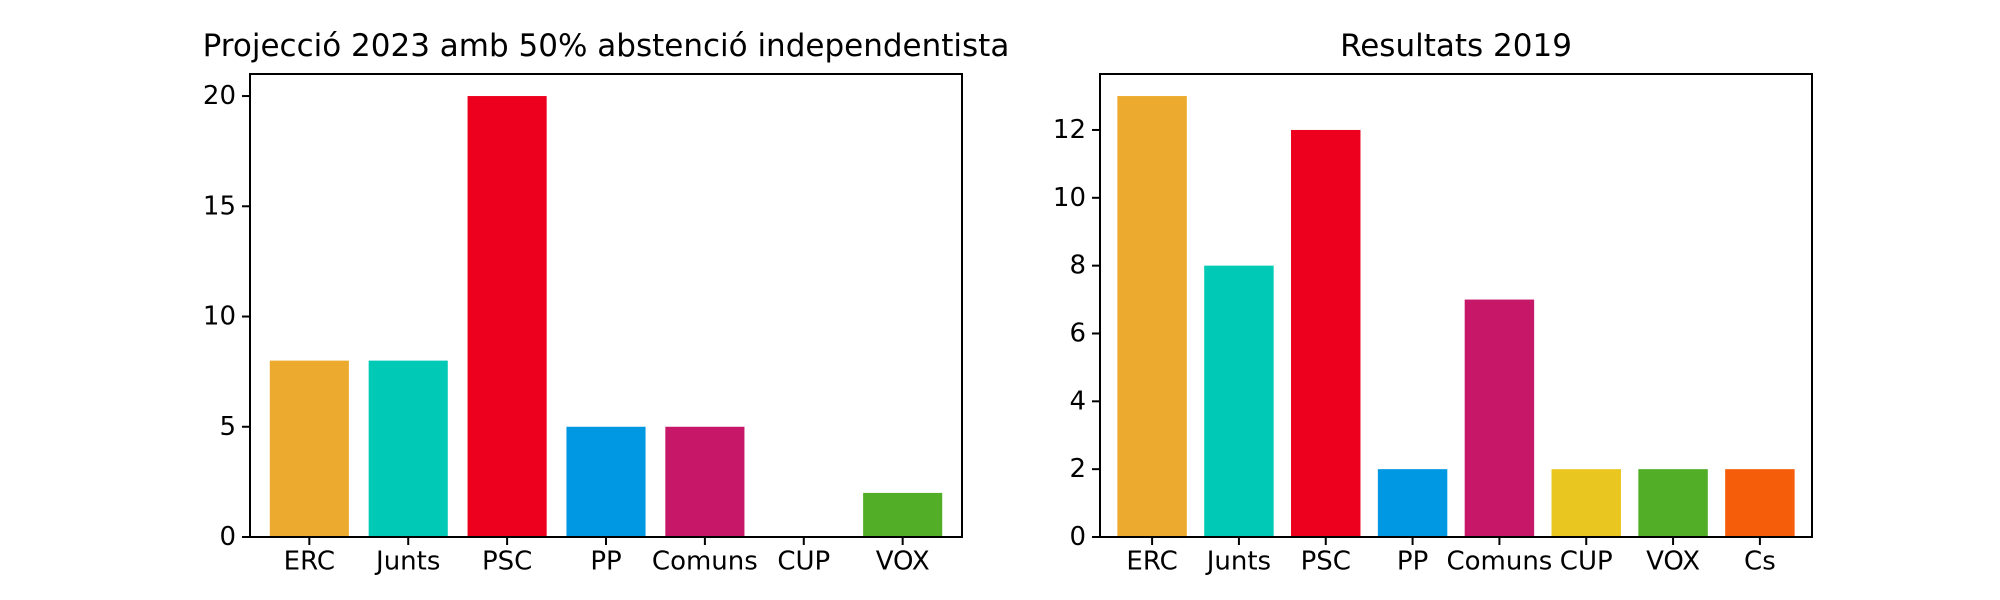  Describe the element at coordinates (227, 427) in the screenshot. I see `y-tick-label: 5` at that location.